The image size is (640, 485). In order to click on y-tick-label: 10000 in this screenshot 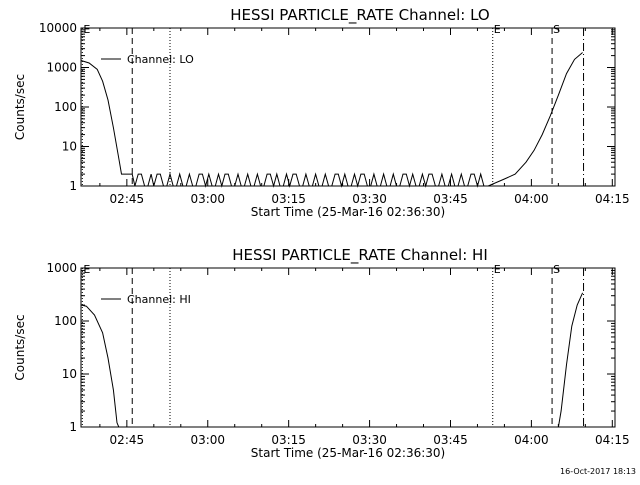, I will do `click(58, 28)`.